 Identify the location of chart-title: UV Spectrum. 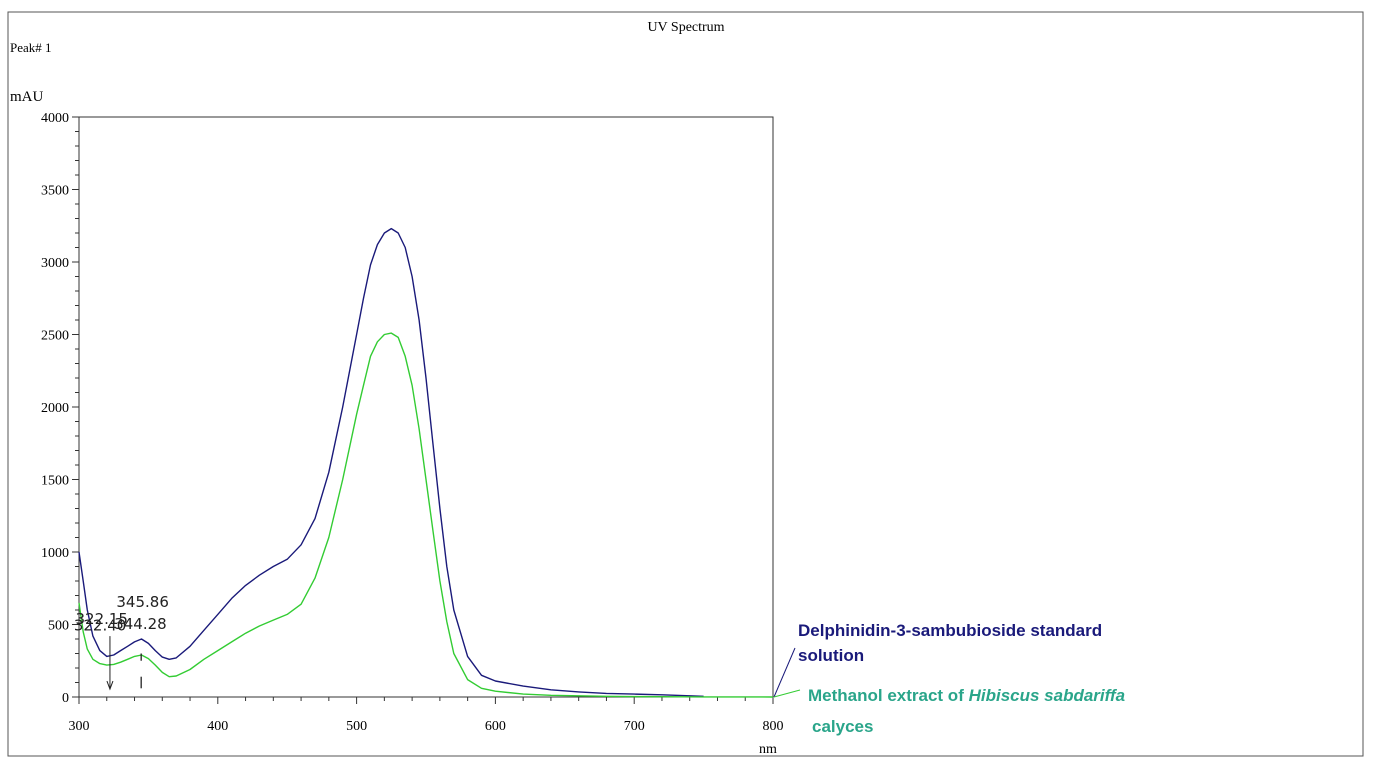
(685, 27).